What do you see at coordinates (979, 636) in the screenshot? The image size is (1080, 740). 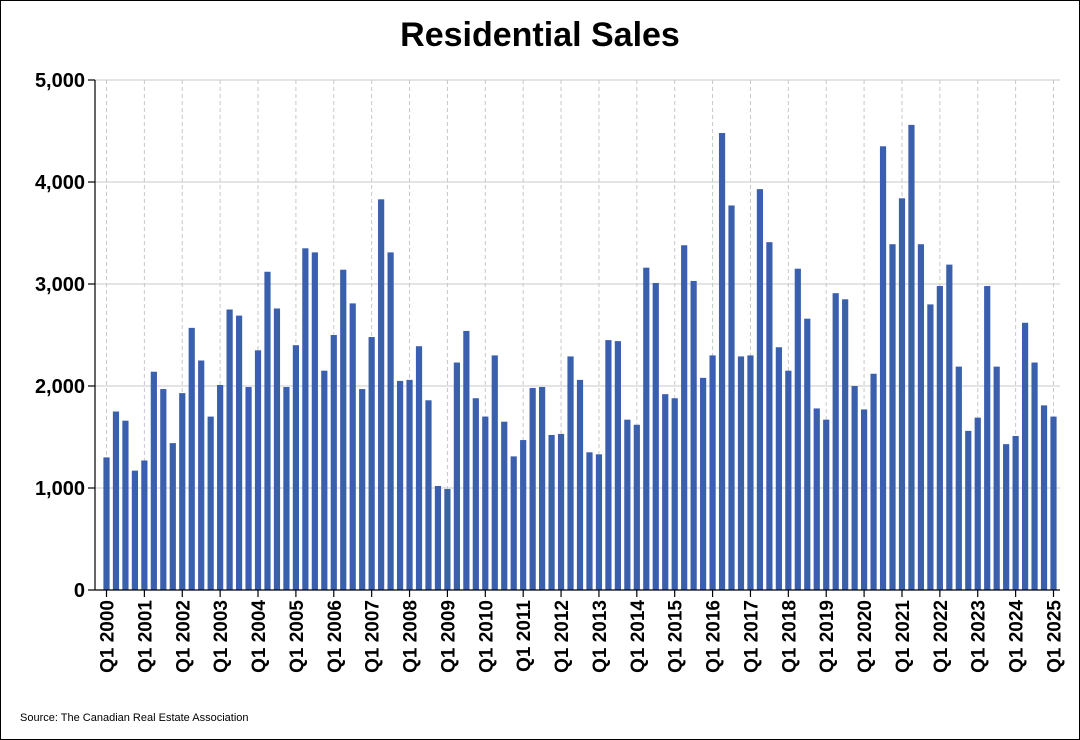 I see `x-tick-label: Q1 2023` at bounding box center [979, 636].